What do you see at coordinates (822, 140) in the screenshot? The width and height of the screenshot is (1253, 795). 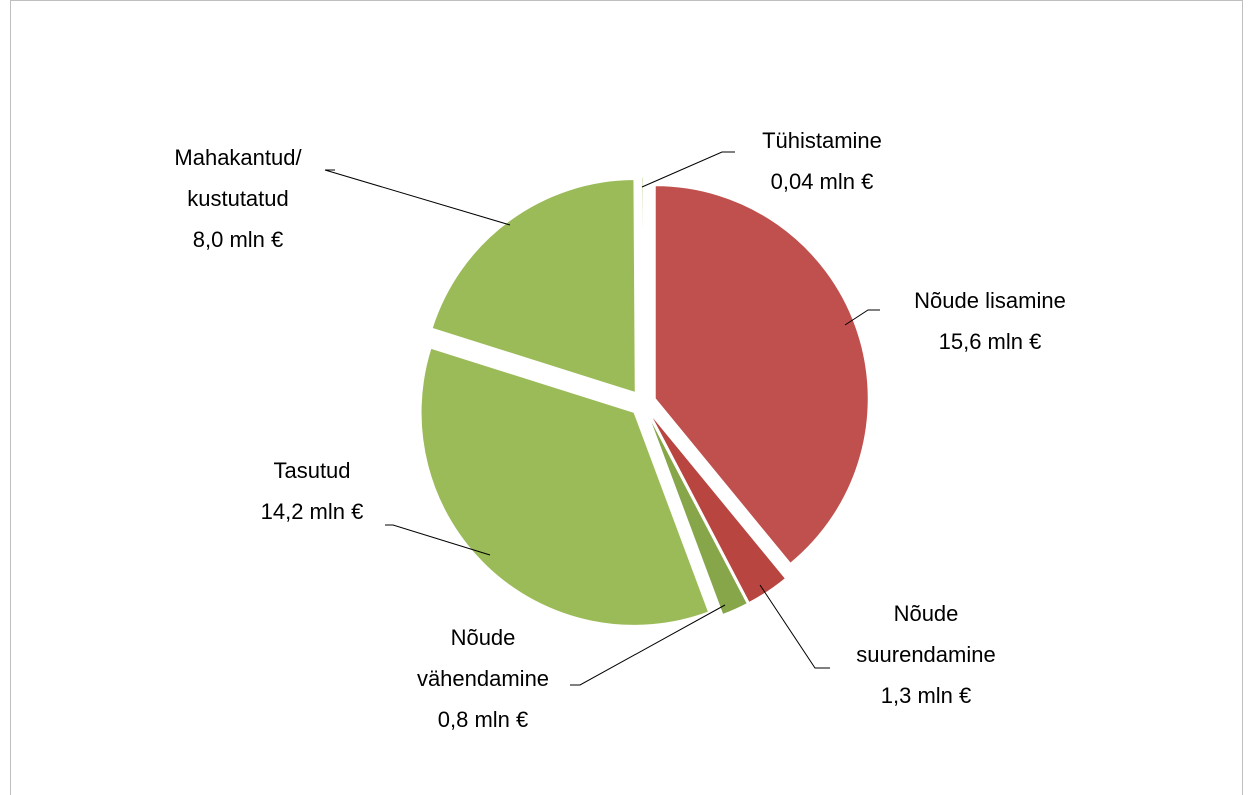 I see `category-label: Tühistamine` at bounding box center [822, 140].